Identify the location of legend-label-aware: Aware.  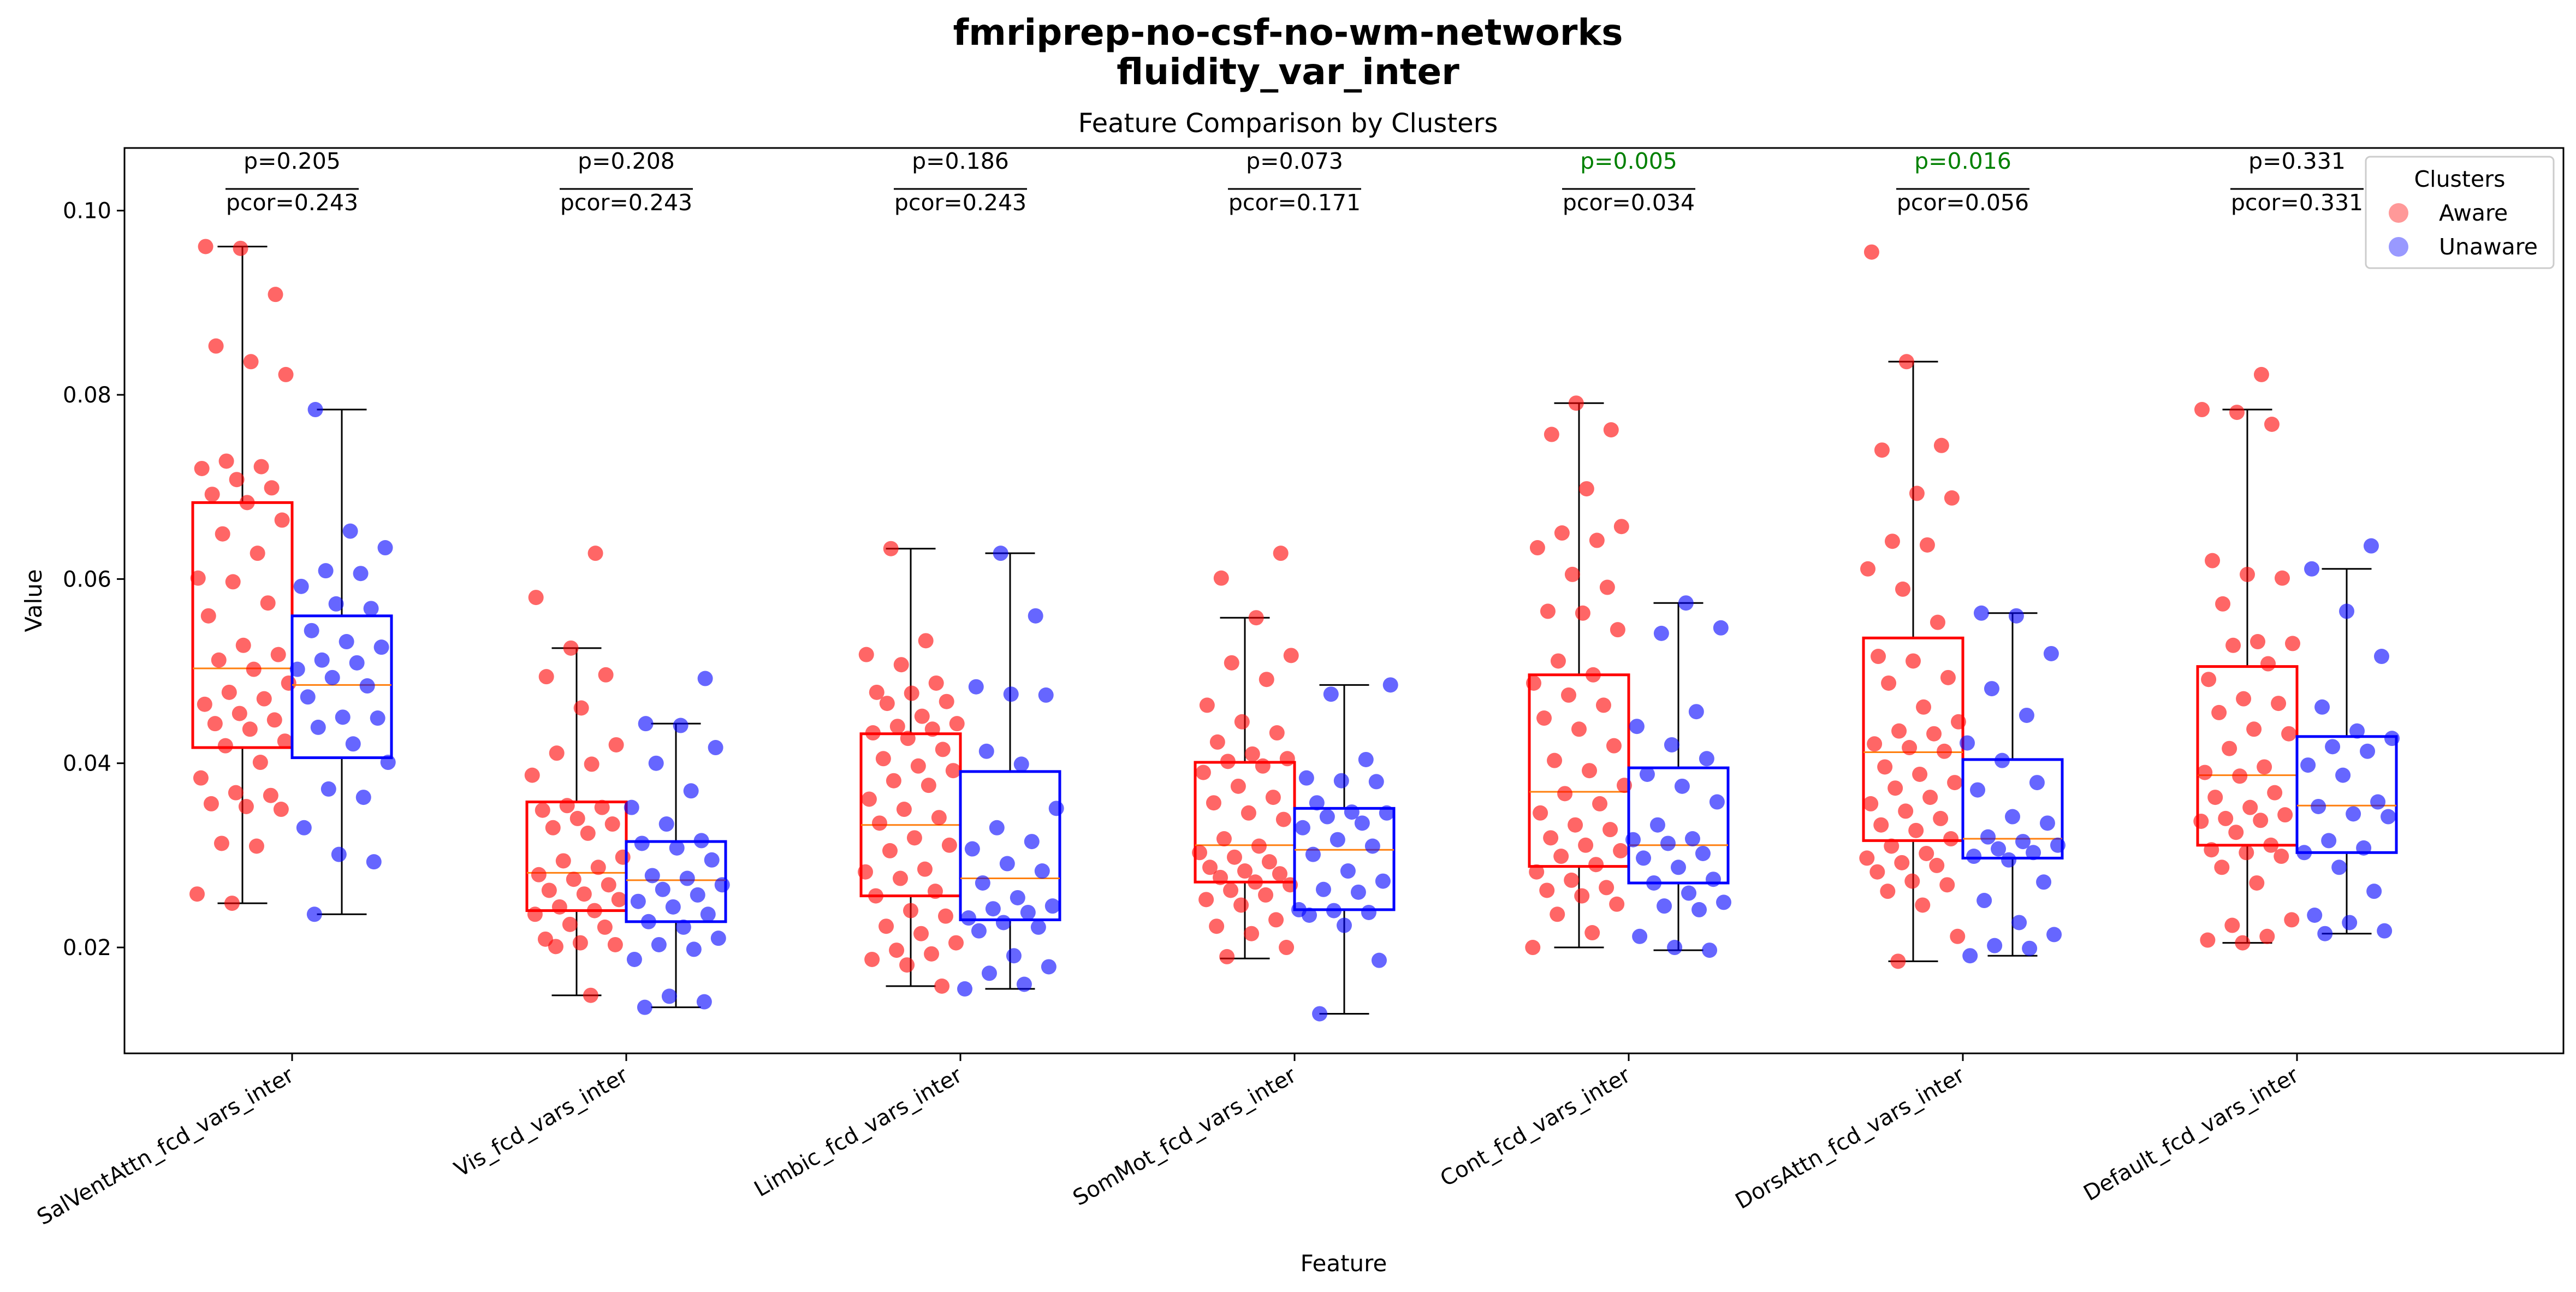
(2473, 213).